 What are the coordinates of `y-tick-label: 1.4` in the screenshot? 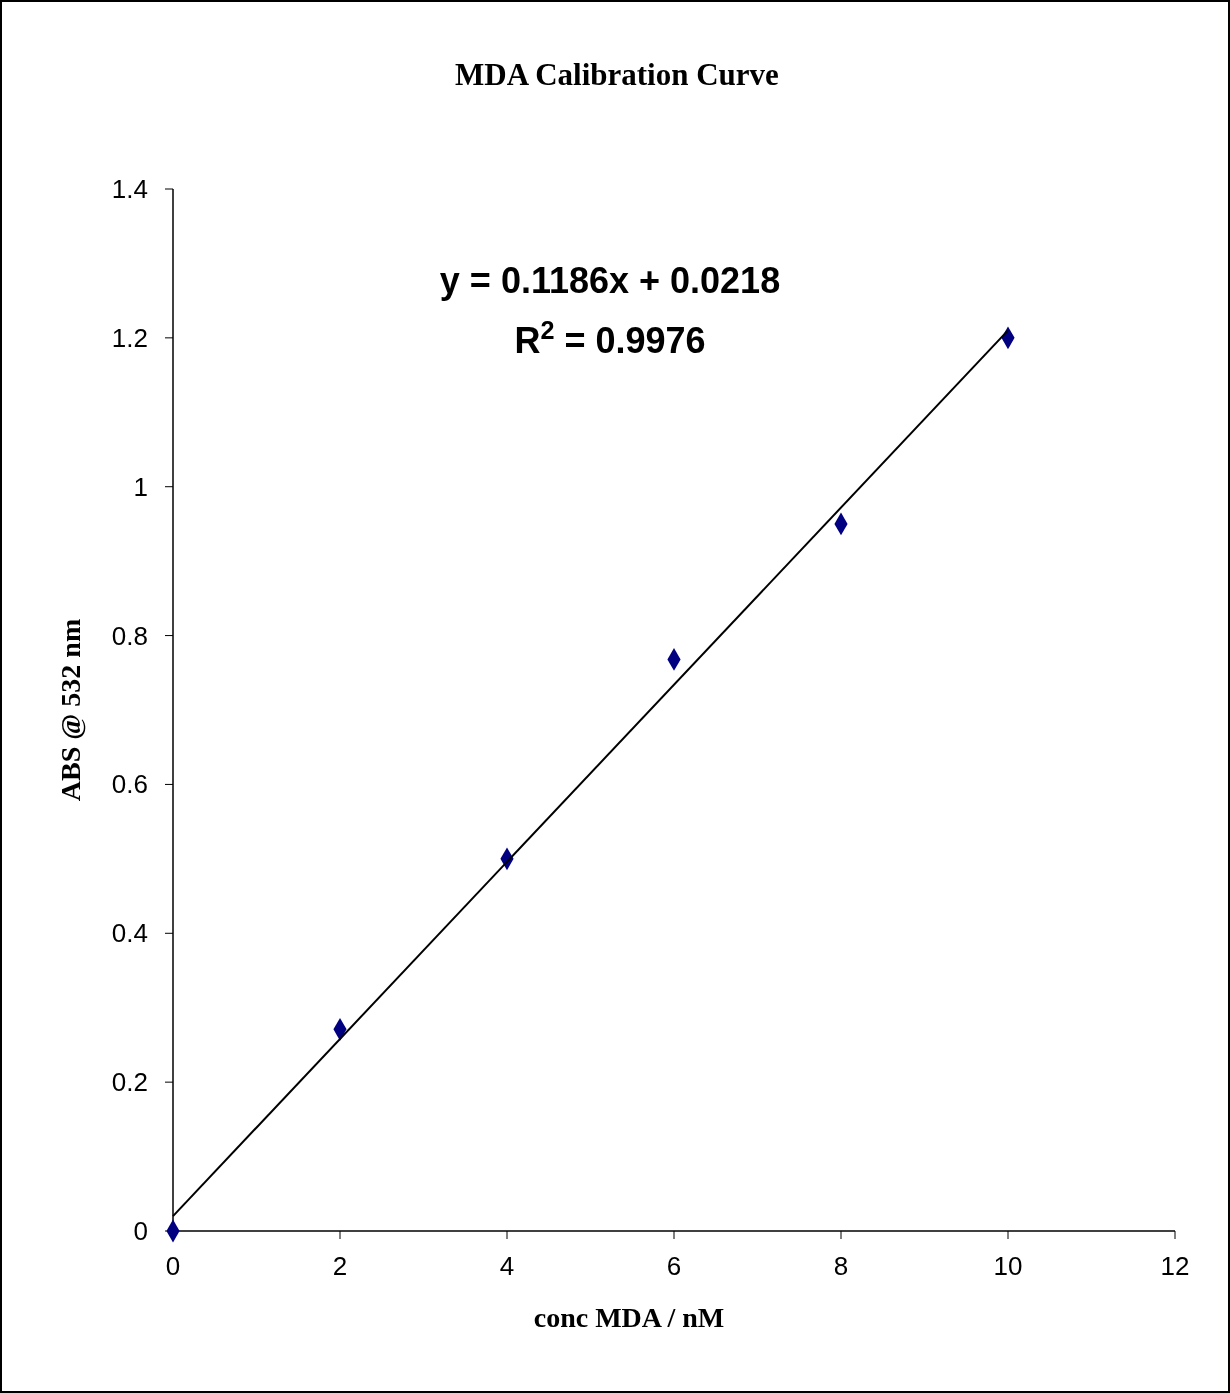 It's located at (129, 189).